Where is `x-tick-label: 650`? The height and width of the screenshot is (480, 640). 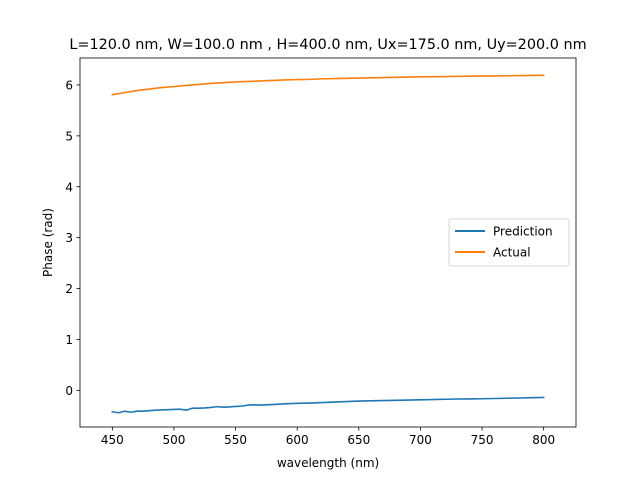 x-tick-label: 650 is located at coordinates (358, 440).